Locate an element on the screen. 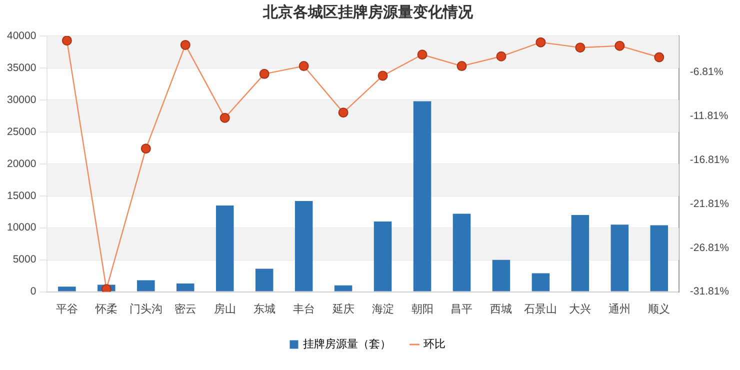  x-tick-label: 海淀 is located at coordinates (383, 309).